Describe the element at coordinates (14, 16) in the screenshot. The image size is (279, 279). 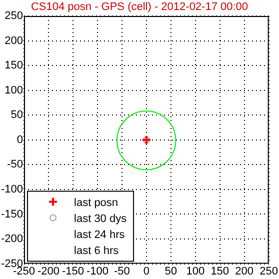
I see `y-tick-label: 250` at that location.